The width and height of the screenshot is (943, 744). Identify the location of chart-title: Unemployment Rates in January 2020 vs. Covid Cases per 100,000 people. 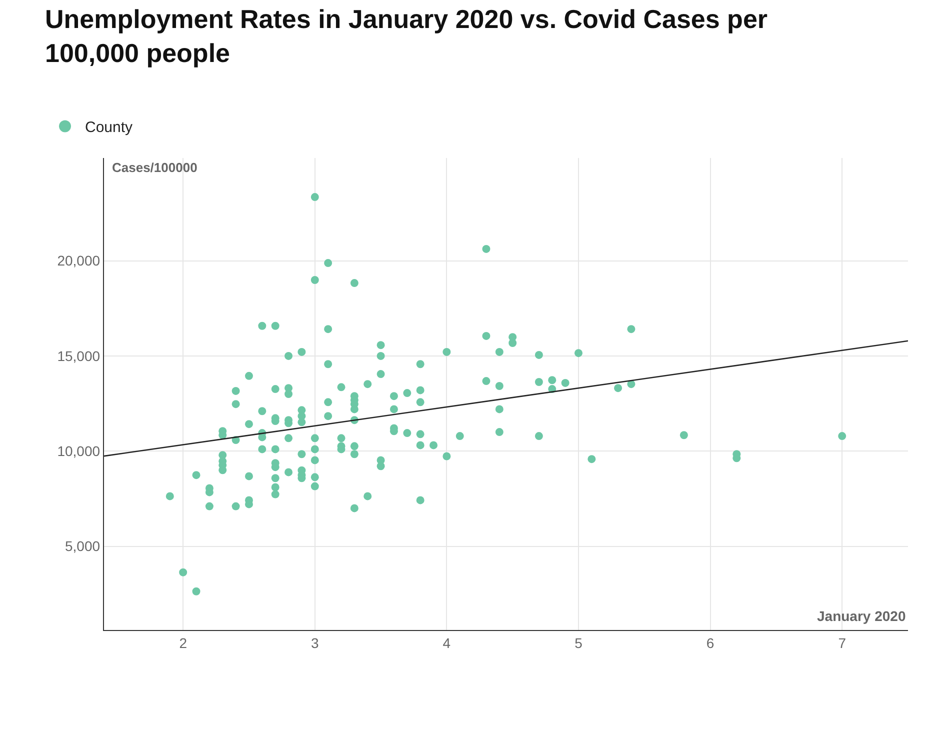
(406, 36).